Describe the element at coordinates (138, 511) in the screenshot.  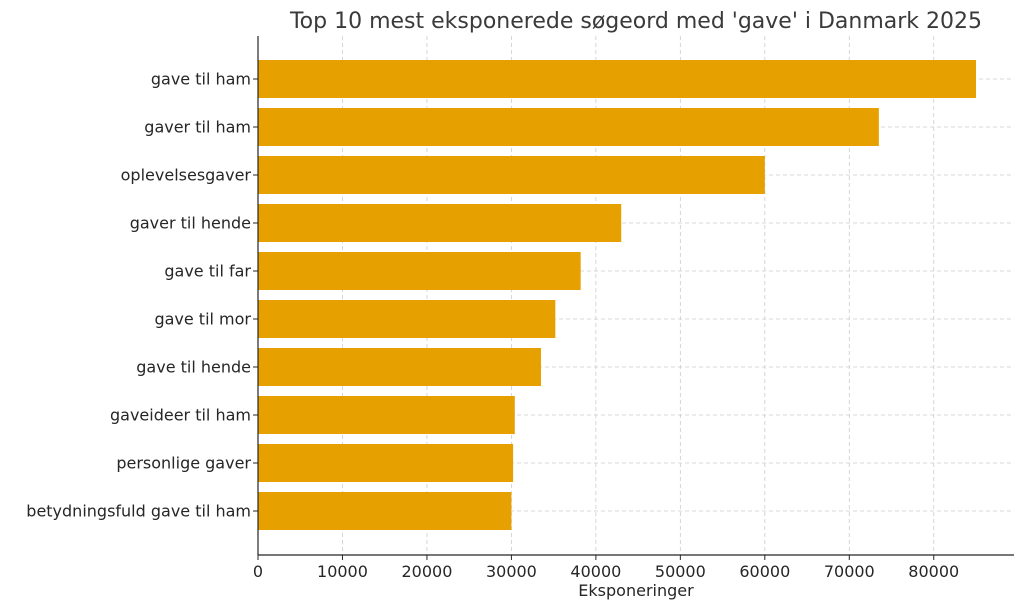
I see `y-tick-label: betydningsfuld gave til ham` at that location.